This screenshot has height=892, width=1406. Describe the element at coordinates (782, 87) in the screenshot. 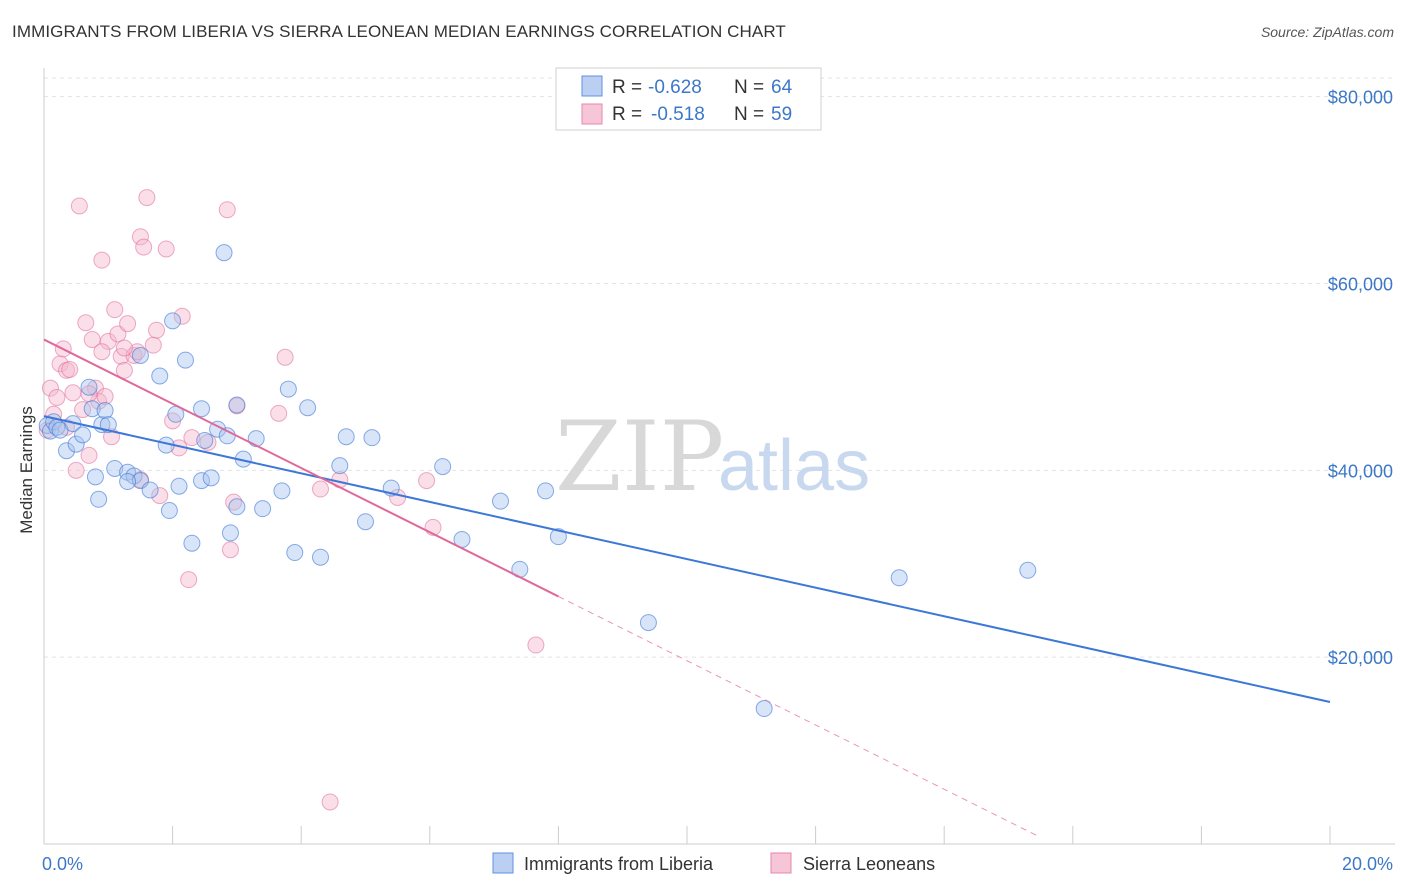

I see `legend-n-value-1: 64` at that location.